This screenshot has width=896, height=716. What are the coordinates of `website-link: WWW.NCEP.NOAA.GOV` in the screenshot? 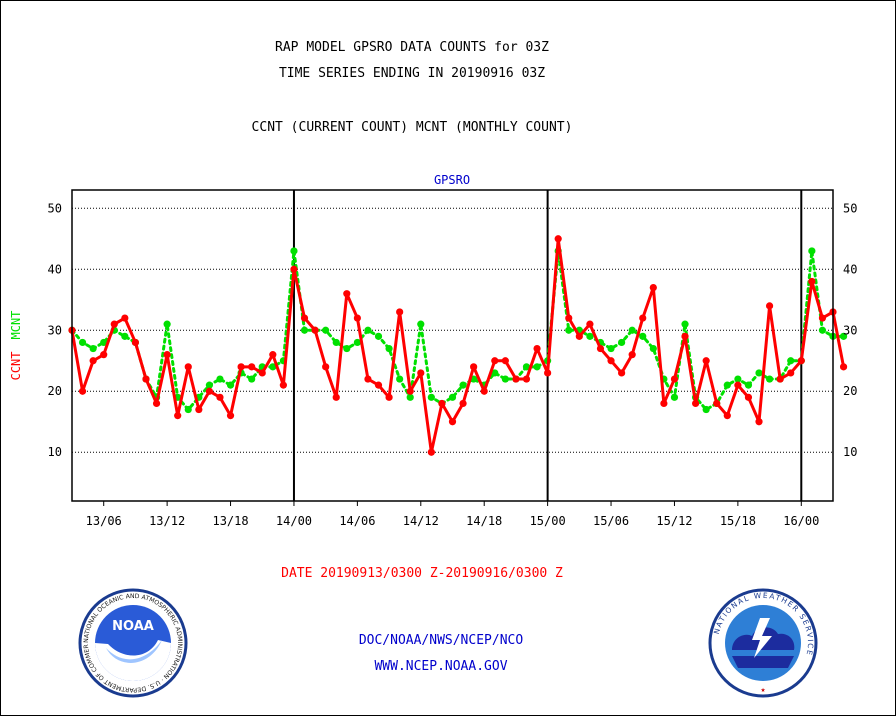 It's located at (441, 666).